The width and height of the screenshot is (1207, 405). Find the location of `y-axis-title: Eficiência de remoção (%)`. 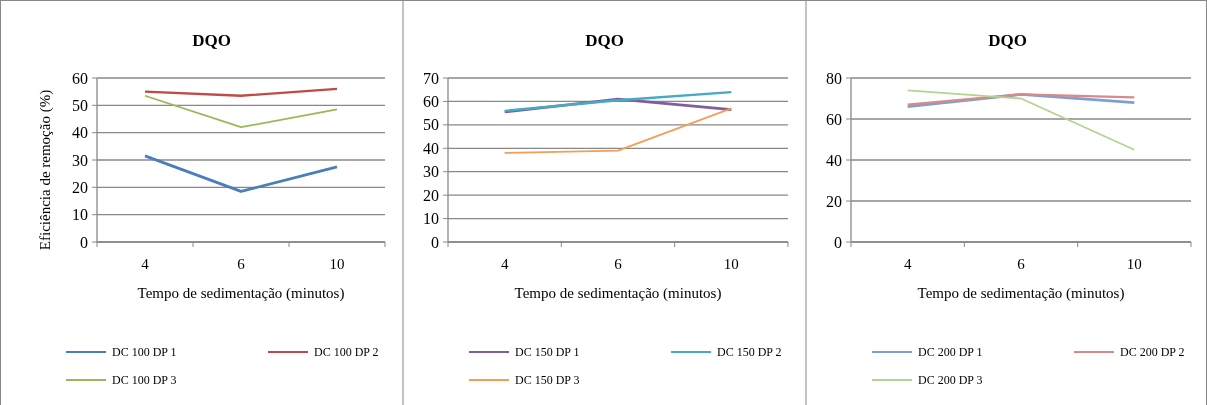

y-axis-title: Eficiência de remoção (%) is located at coordinates (45, 170).